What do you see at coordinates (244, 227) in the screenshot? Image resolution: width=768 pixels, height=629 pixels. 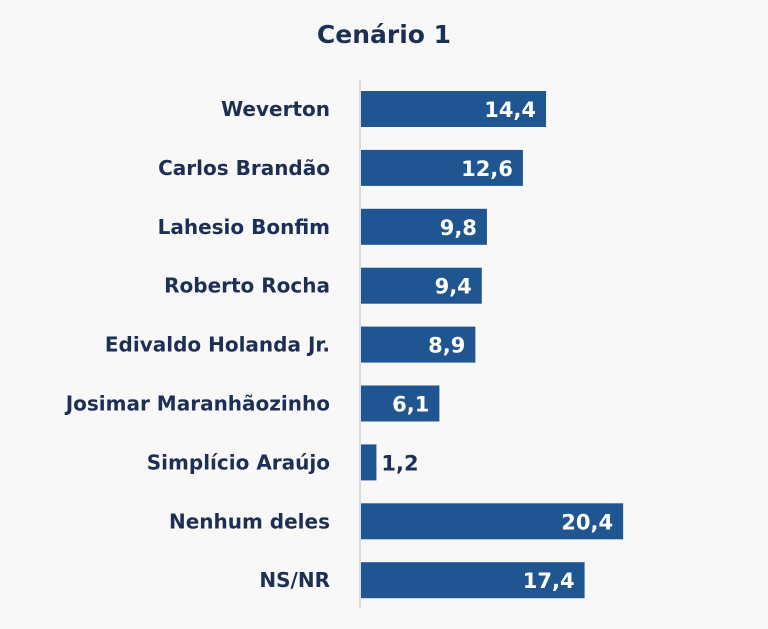 I see `category-label: Lahesio Bonfim` at bounding box center [244, 227].